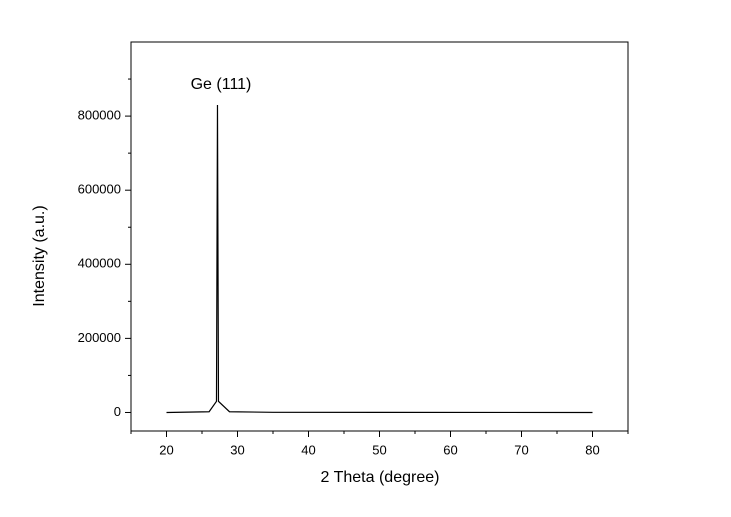  I want to click on y-tick-label: 400000, so click(99, 263).